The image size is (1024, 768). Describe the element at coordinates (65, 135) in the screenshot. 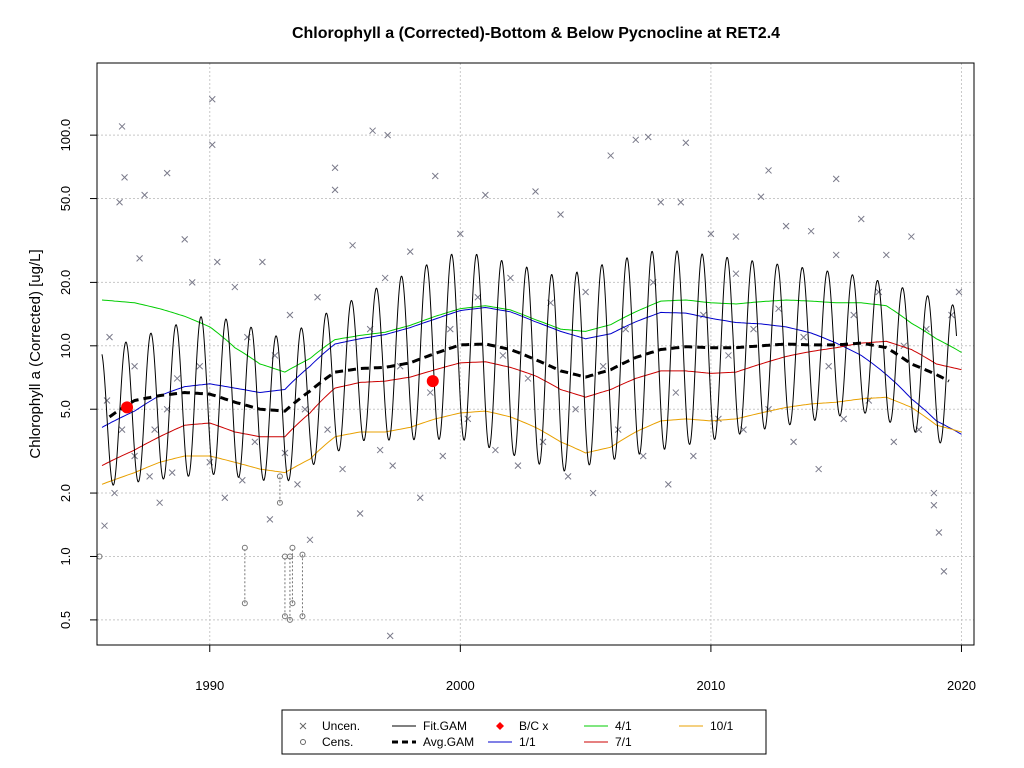

I see `y-tick-label: 100.0` at that location.